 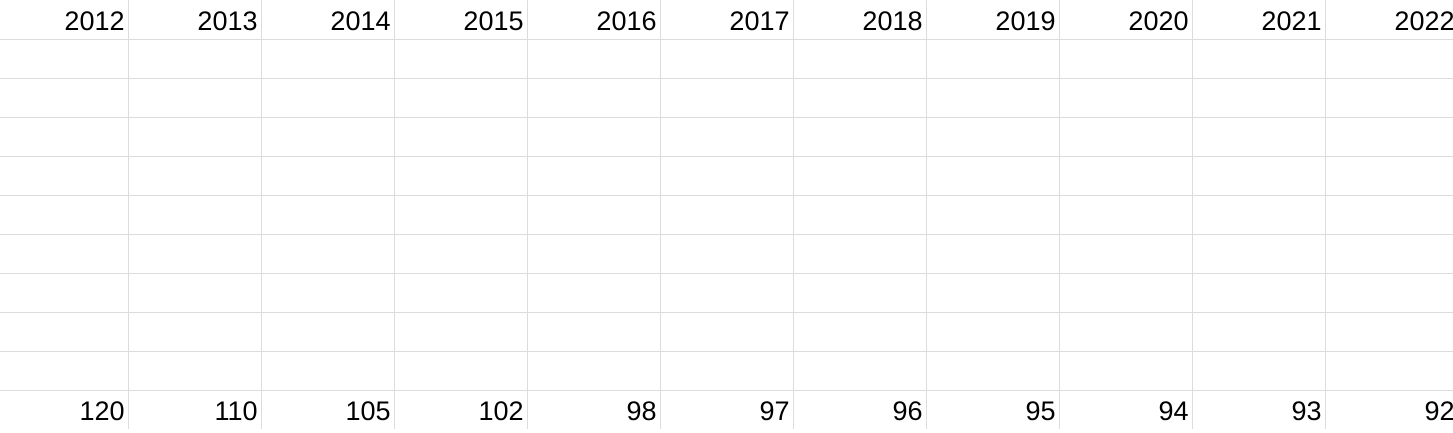 I want to click on cell-value: 93, so click(x=1259, y=409).